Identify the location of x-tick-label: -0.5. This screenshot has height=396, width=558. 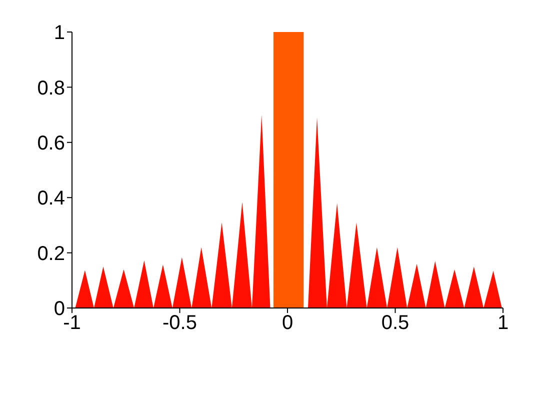
(179, 323).